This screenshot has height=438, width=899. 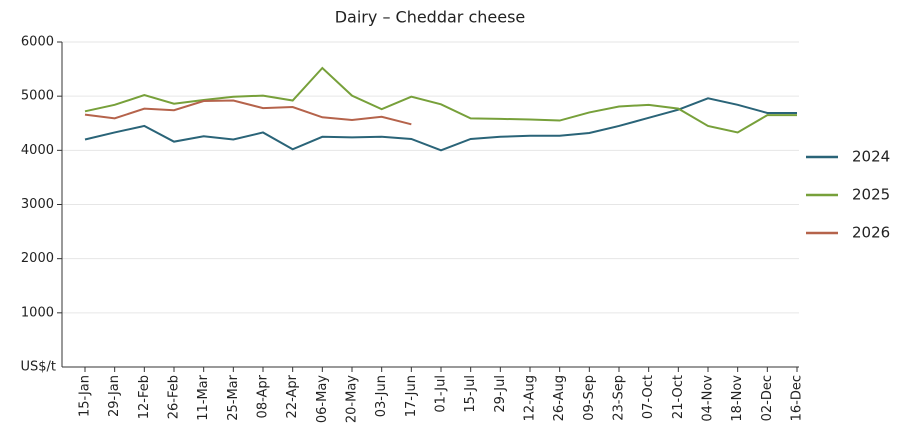 I want to click on y-axis-label: US$/t, so click(x=38, y=367).